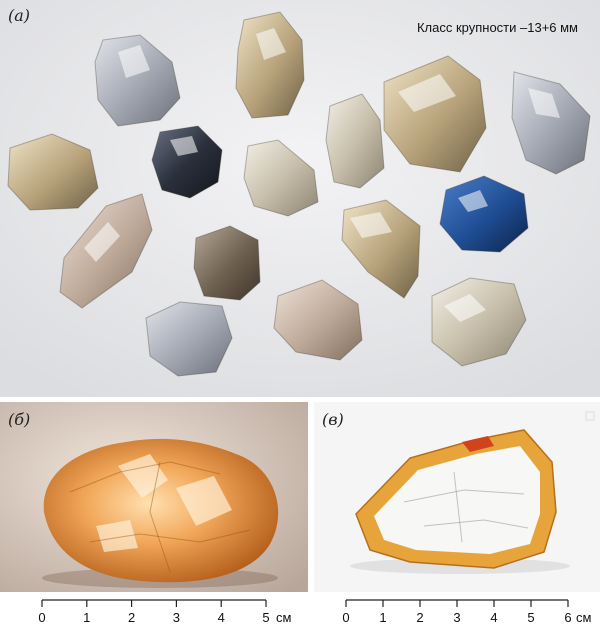  I want to click on panel-letter-b: (б), so click(19, 419).